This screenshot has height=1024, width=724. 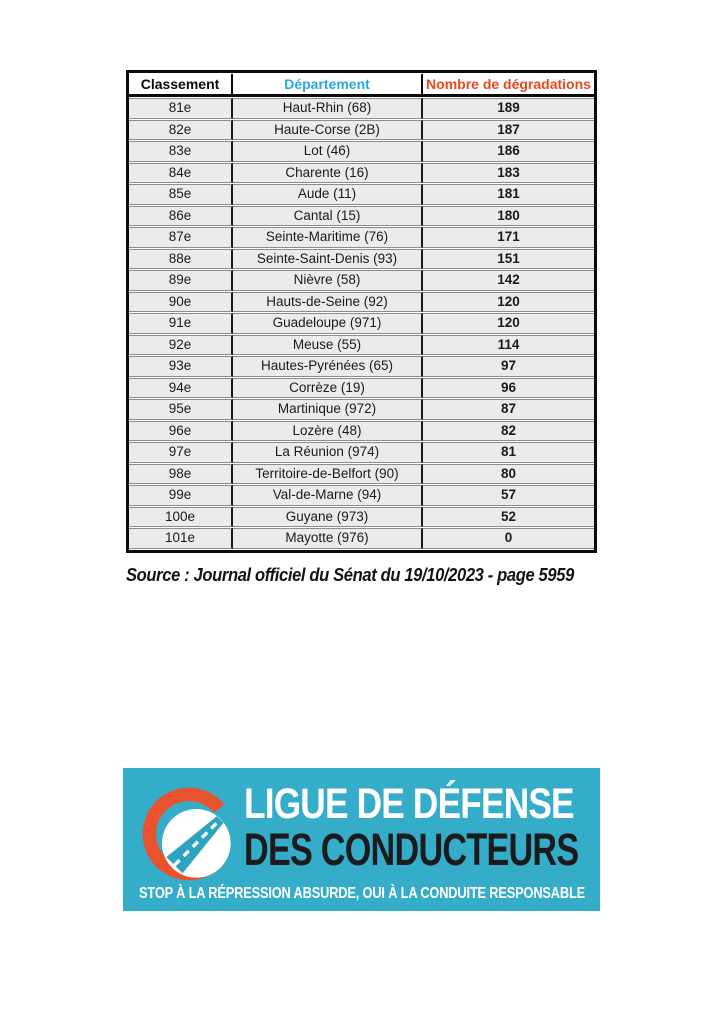 I want to click on cell-rank: 83e, so click(x=181, y=151).